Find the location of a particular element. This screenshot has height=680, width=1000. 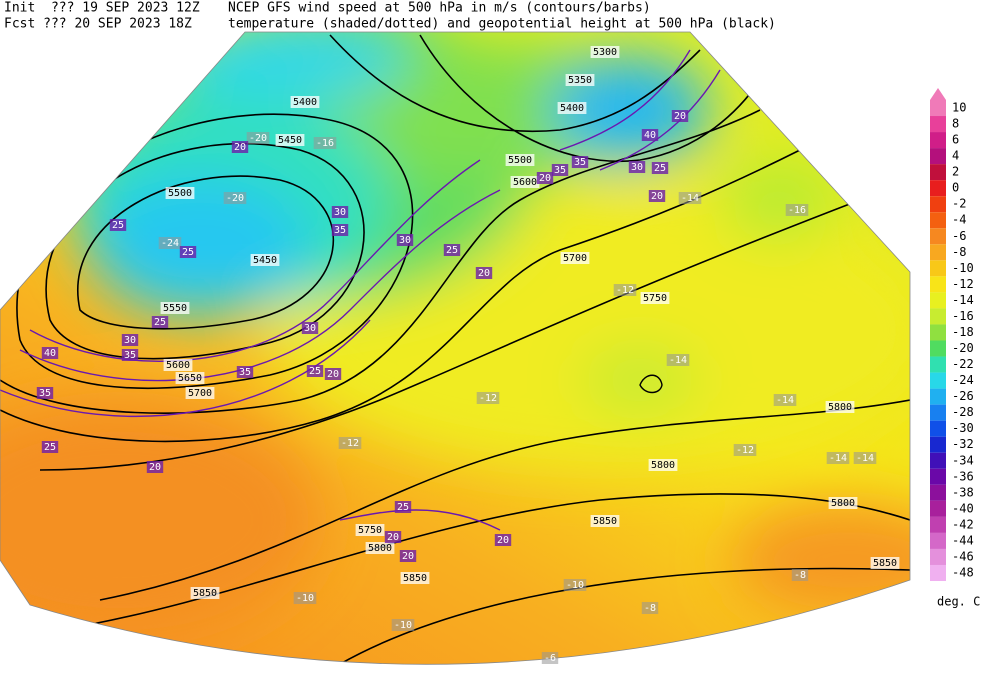

temperature-label: -20 is located at coordinates (235, 198).